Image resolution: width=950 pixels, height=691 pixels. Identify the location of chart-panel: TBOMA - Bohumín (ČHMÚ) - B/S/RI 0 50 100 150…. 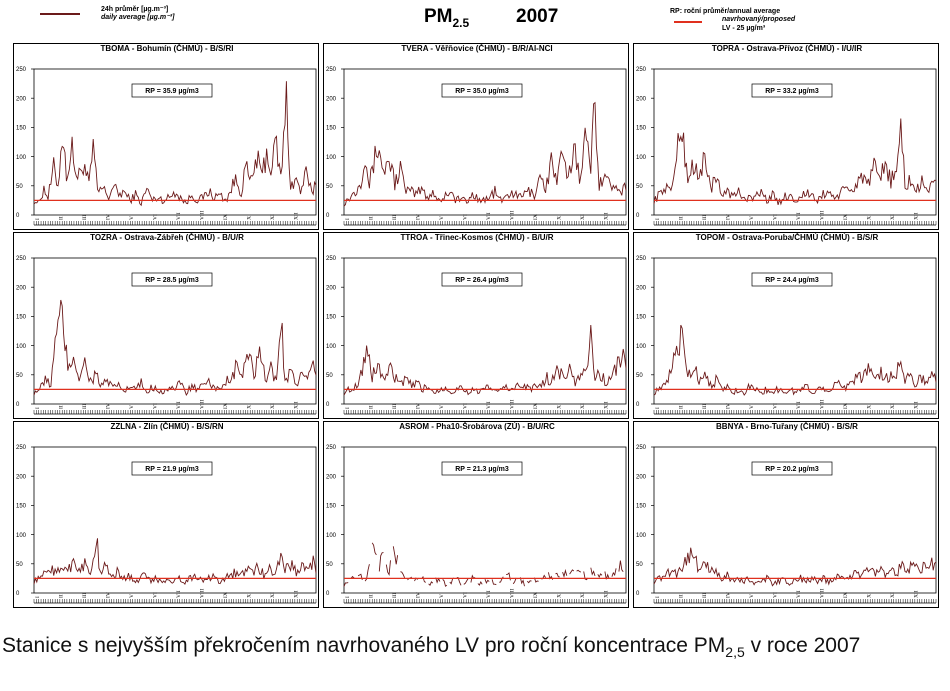
(166, 136).